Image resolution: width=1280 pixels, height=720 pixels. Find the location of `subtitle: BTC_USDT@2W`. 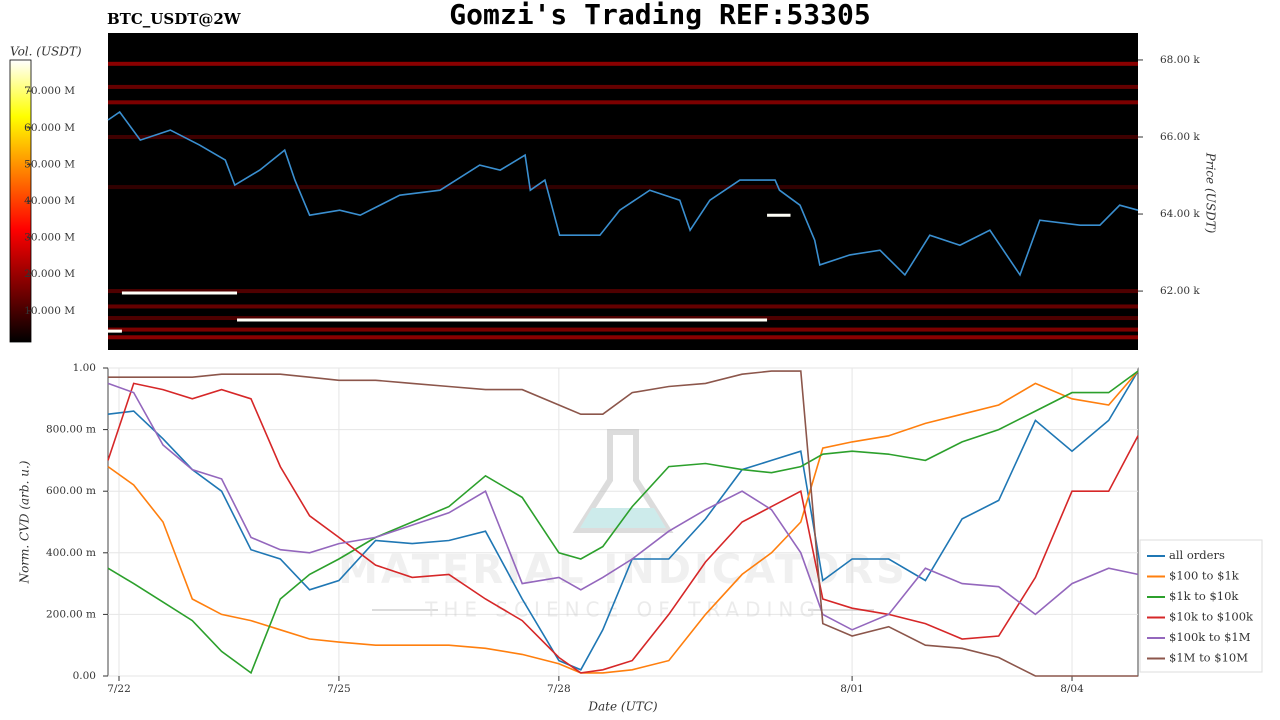

subtitle: BTC_USDT@2W is located at coordinates (174, 19).